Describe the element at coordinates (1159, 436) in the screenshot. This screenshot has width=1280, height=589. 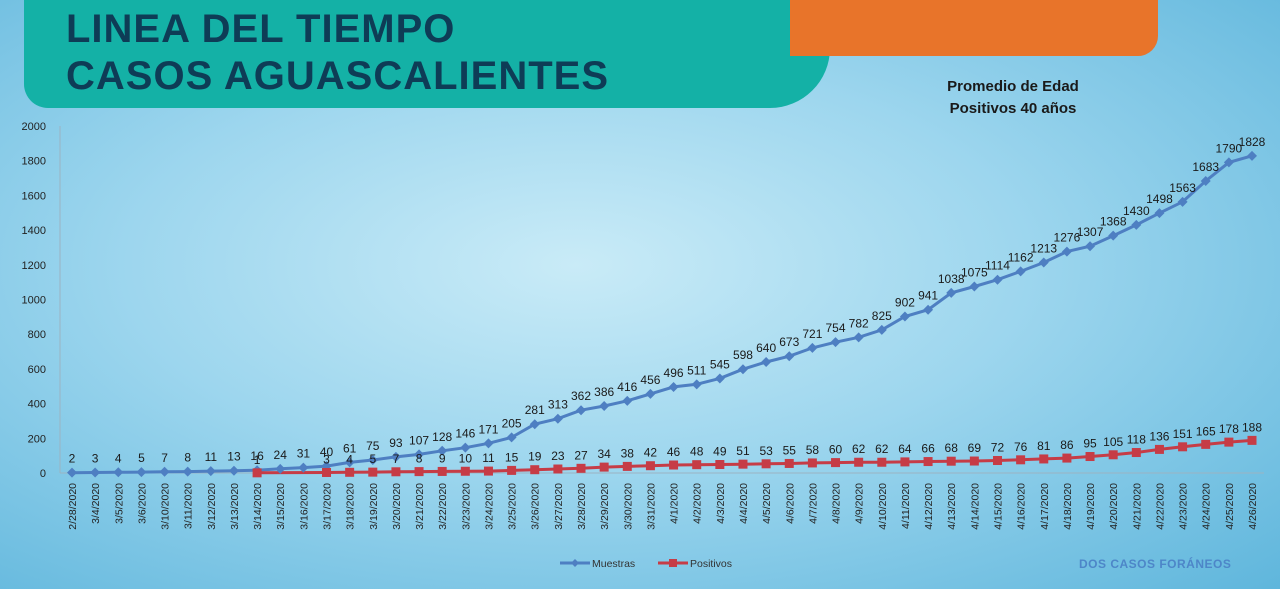
I see `data-label-positivos: 136` at that location.